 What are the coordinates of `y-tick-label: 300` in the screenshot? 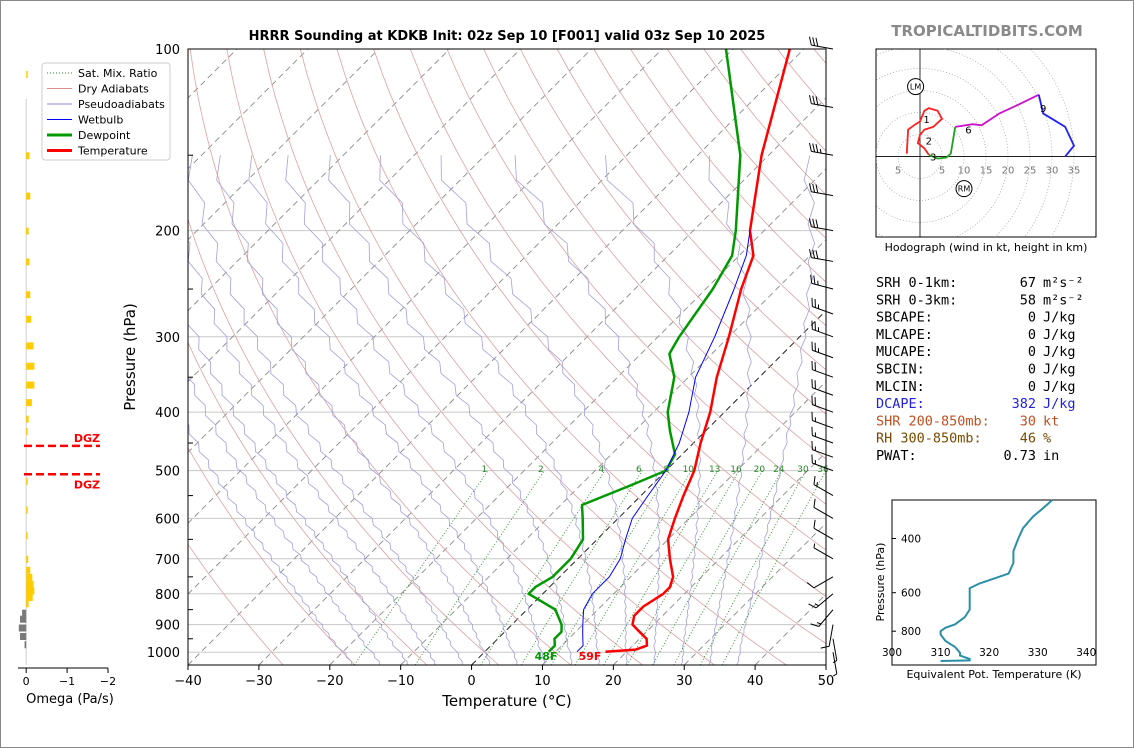 It's located at (167, 338).